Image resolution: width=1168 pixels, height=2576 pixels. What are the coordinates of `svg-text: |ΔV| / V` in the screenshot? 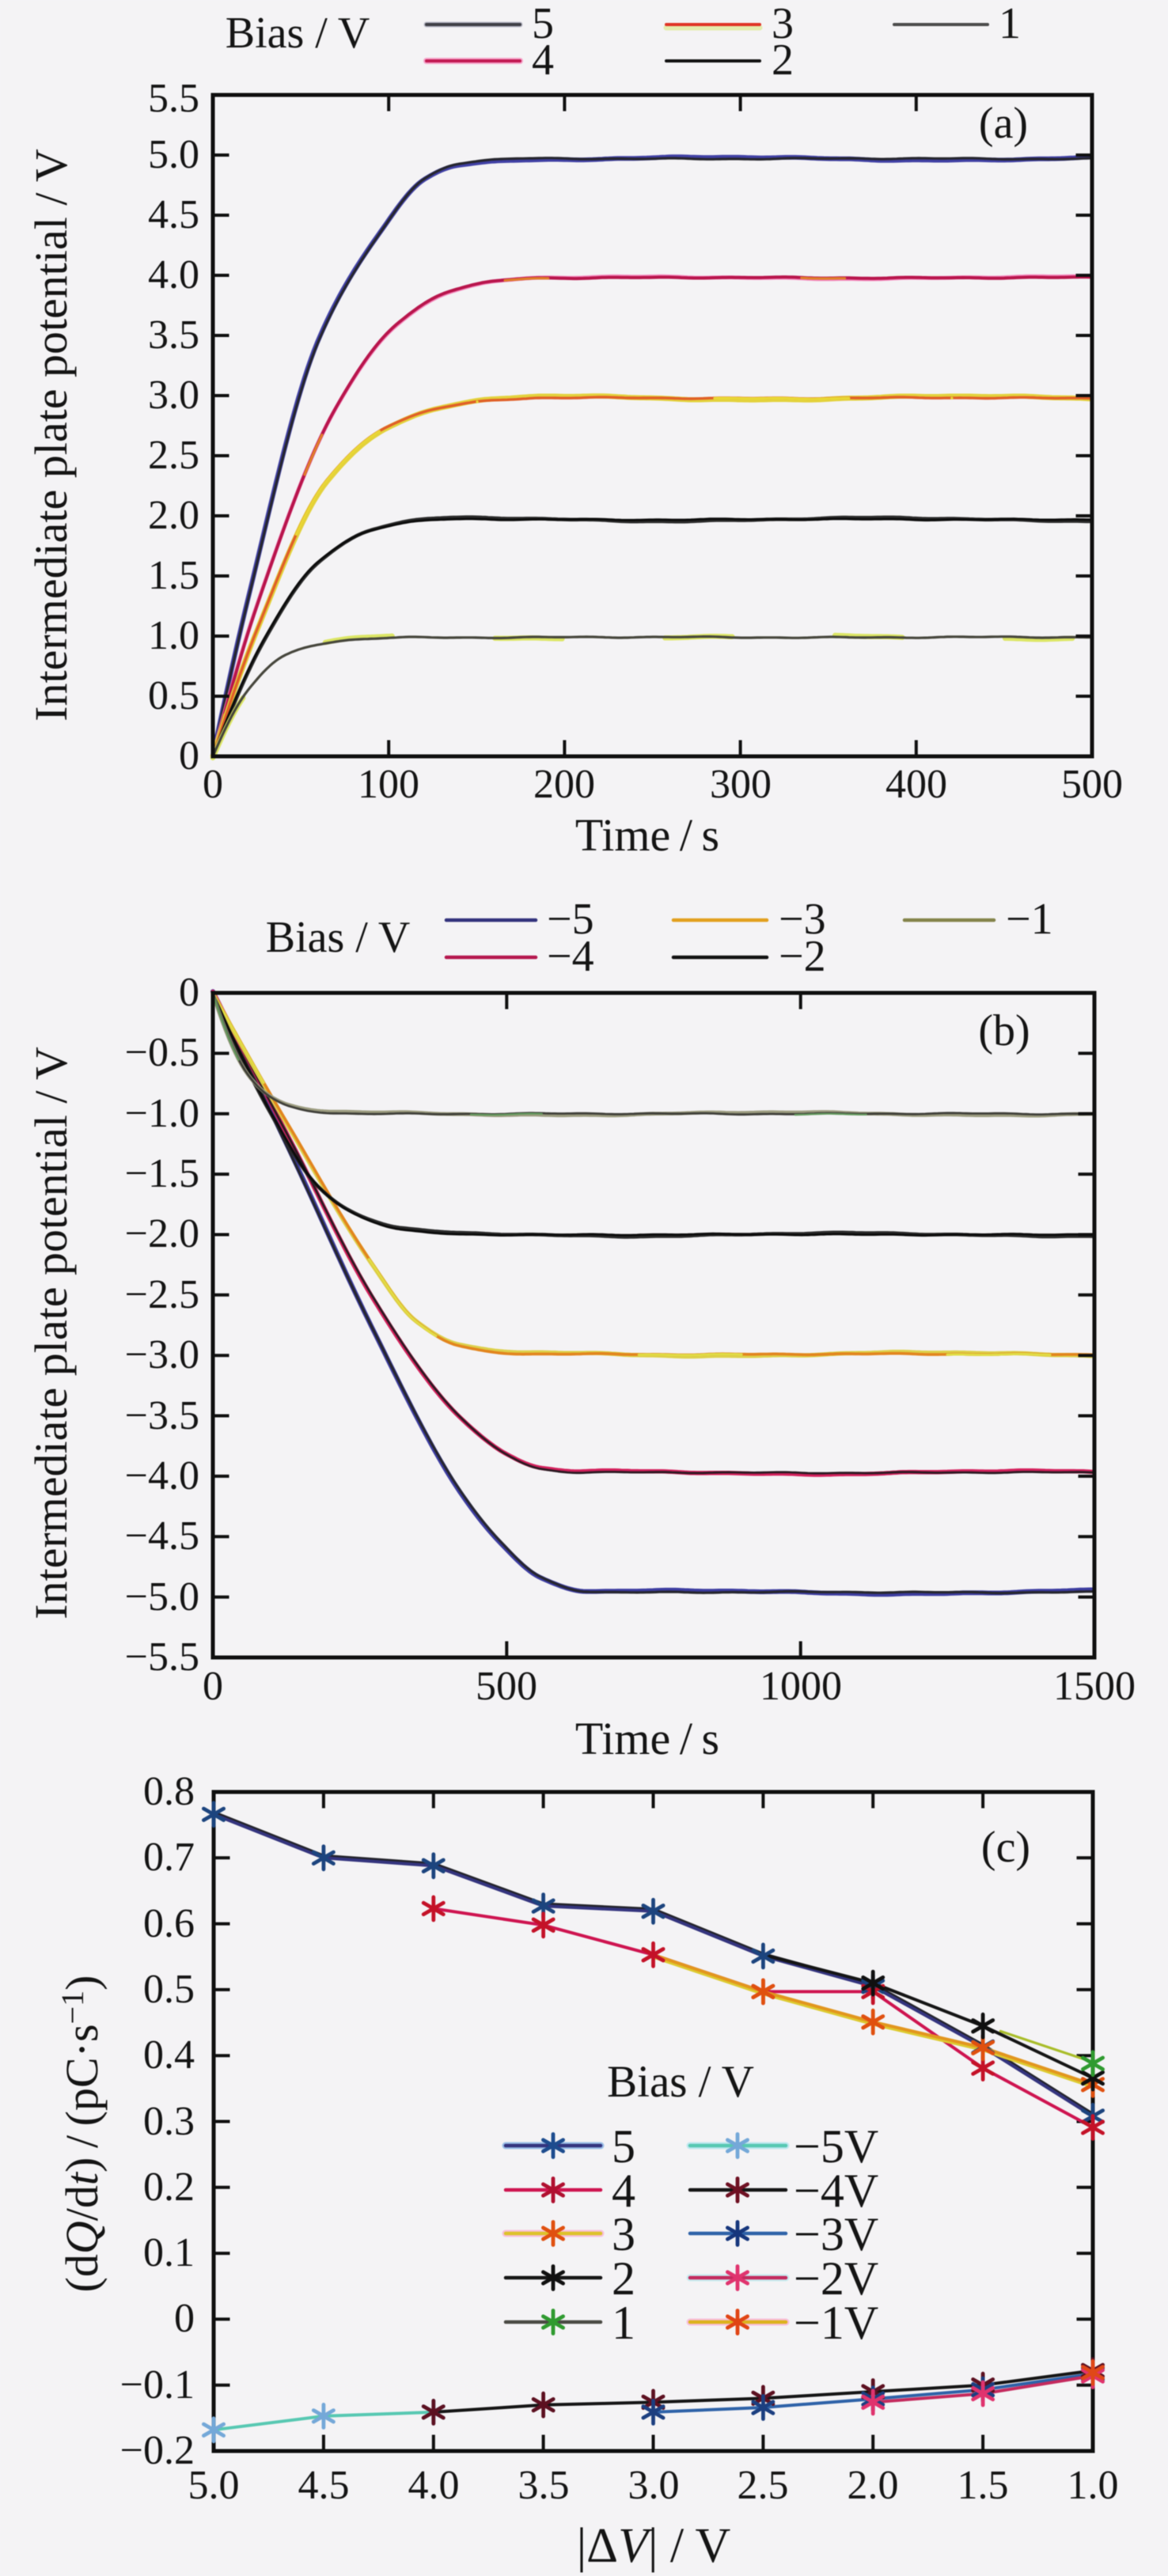 It's located at (654, 2546).